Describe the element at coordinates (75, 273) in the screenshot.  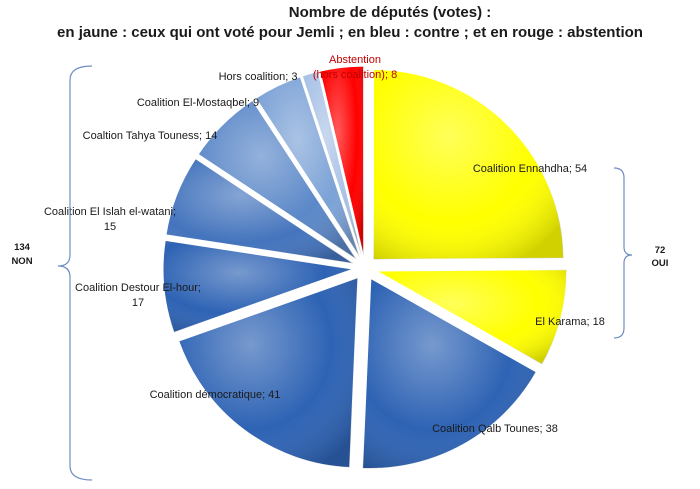
I see `non-bracket` at that location.